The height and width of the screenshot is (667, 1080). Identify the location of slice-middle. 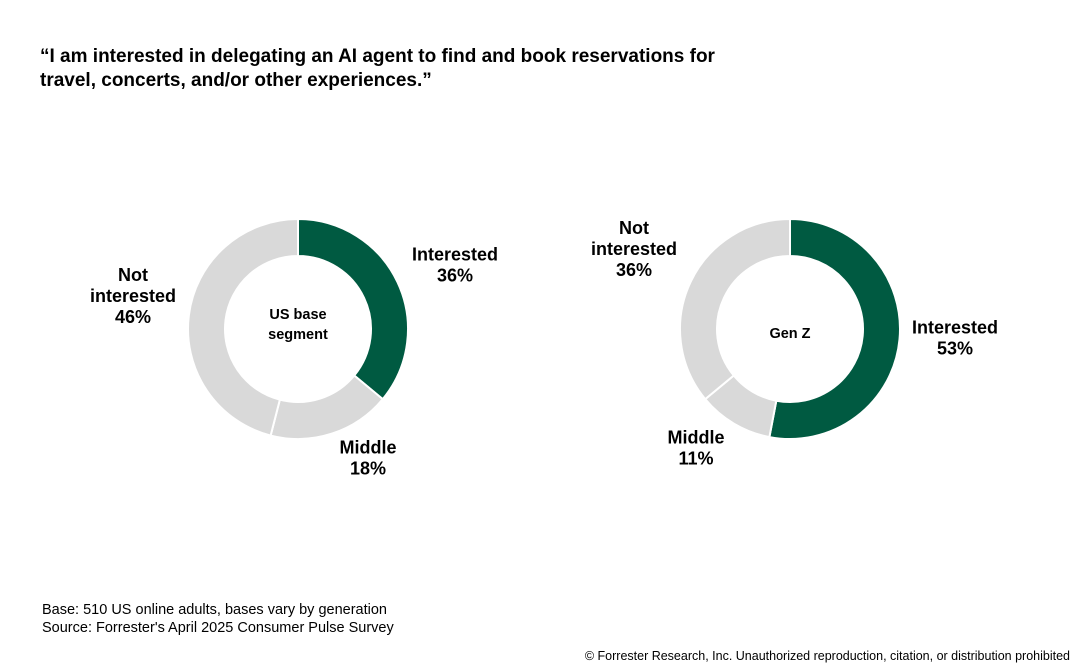
(327, 407).